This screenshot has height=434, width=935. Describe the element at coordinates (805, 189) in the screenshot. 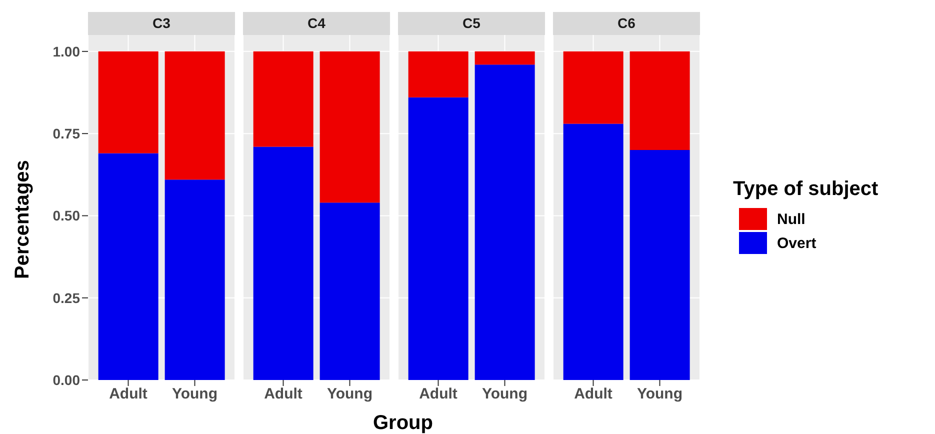

I see `legend-title: Type of subject` at that location.